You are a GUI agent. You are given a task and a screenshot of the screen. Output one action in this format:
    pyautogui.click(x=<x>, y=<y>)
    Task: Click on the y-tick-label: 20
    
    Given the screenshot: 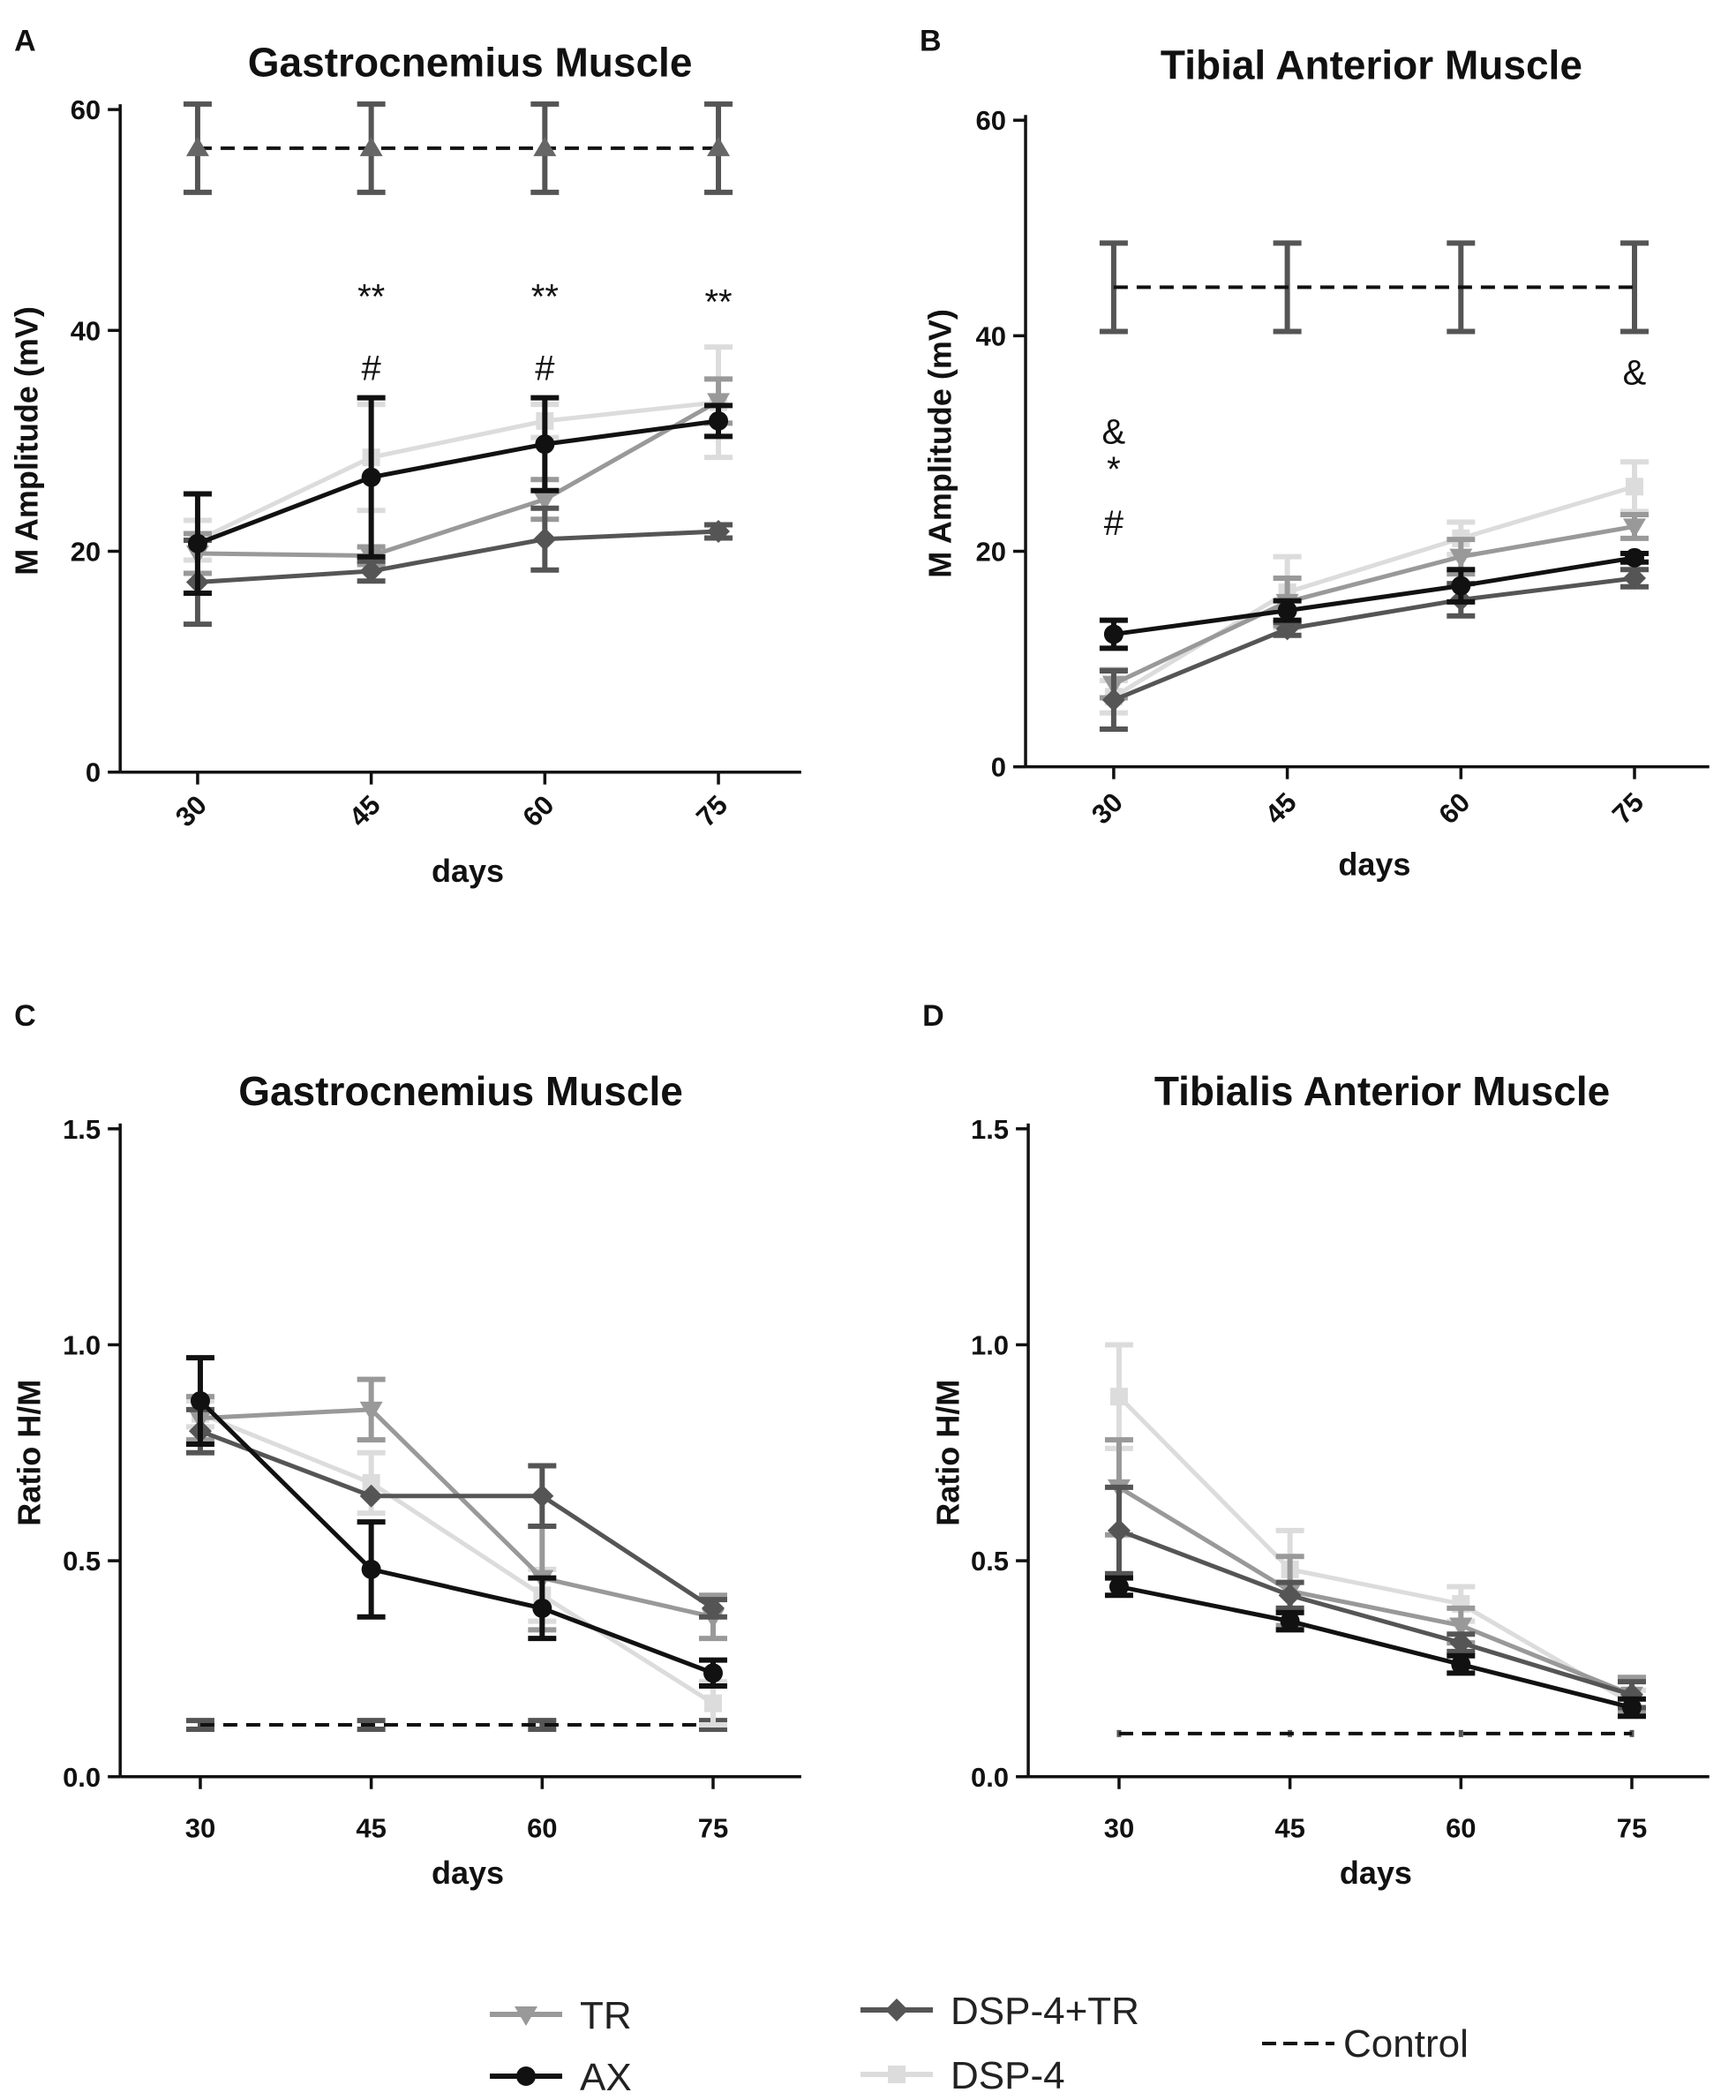 What is the action you would take?
    pyautogui.click(x=991, y=552)
    